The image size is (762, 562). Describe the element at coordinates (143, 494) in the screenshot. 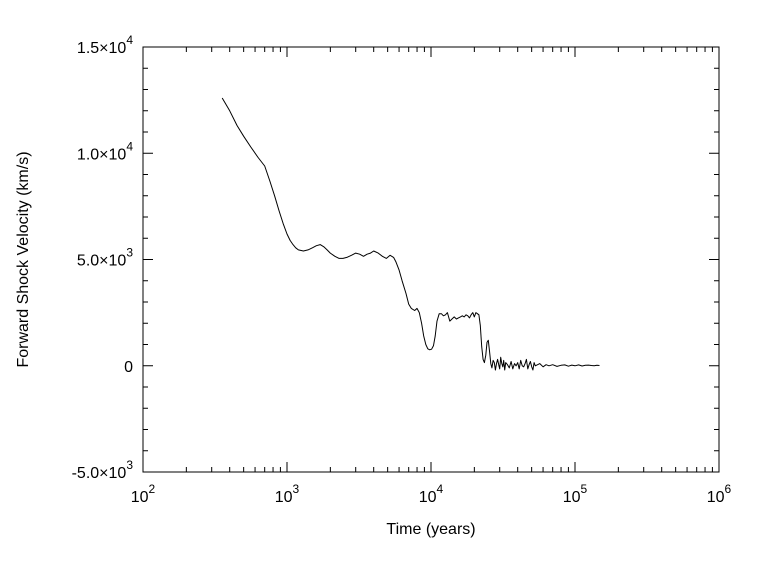

I see `x-tick-label: 10²` at that location.